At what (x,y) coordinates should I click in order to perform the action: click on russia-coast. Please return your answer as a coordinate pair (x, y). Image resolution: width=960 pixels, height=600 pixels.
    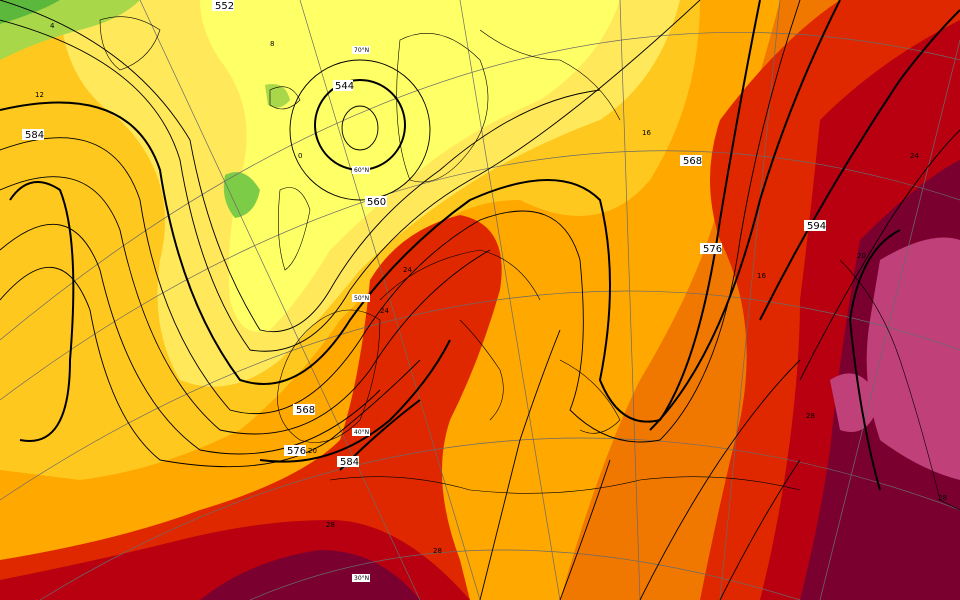
    Looking at the image, I should click on (550, 75).